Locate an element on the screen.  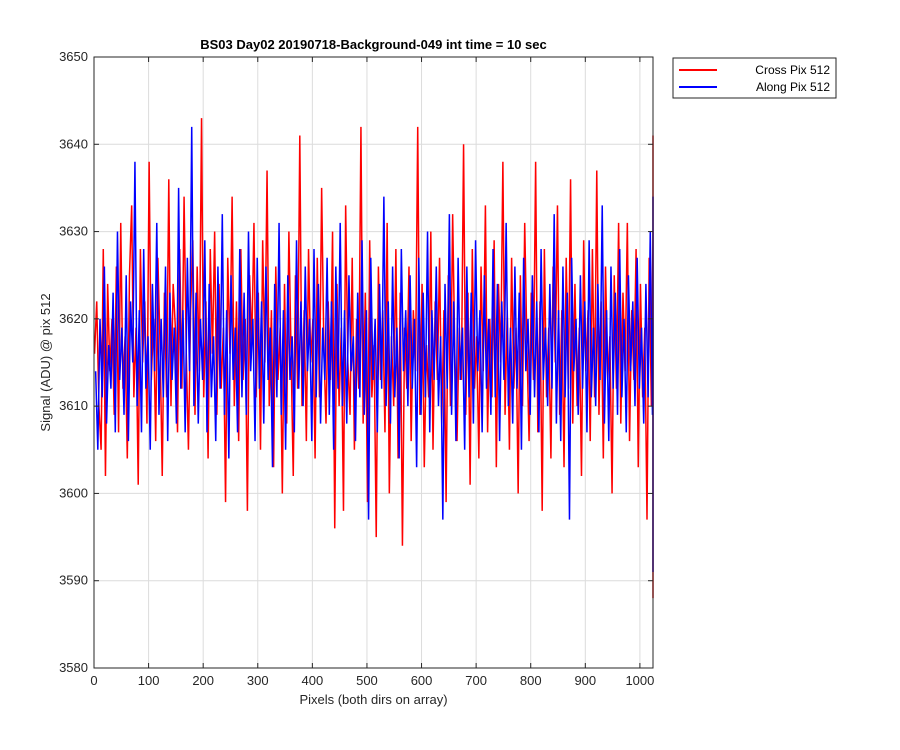
y-tick-label: 3580 is located at coordinates (73, 667).